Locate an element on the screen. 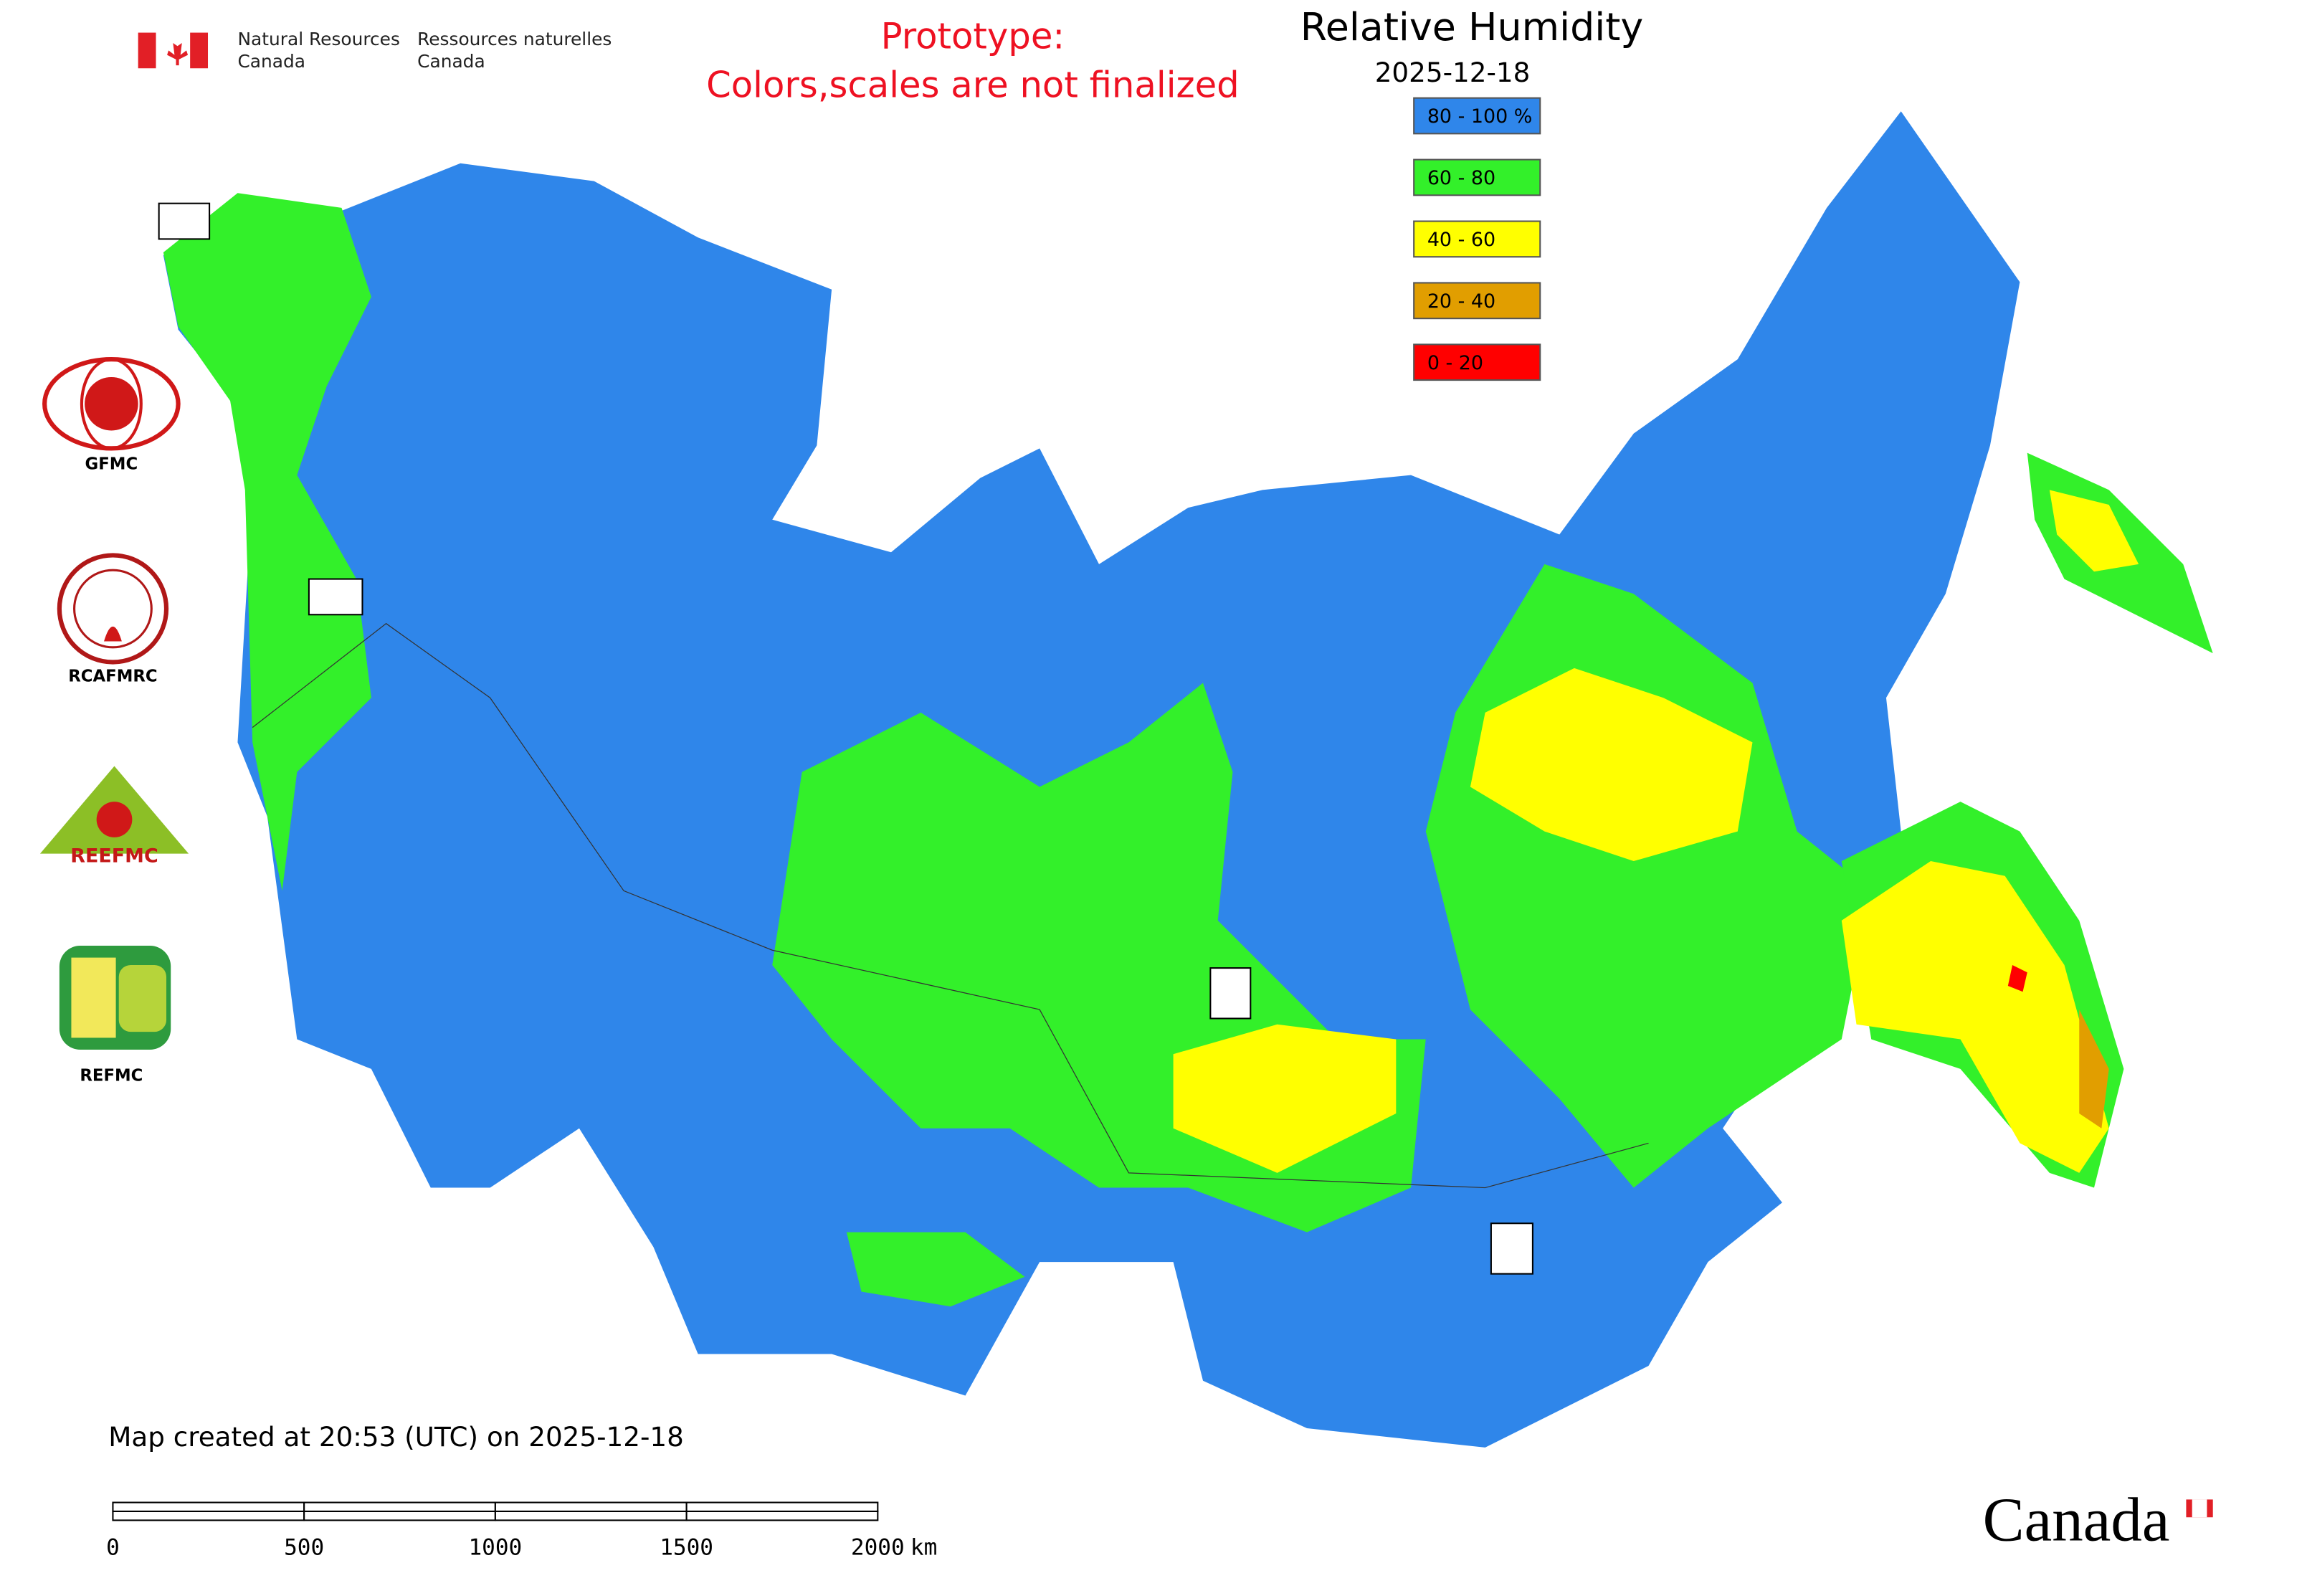 The width and height of the screenshot is (2302, 1596). rcafmrc-logo is located at coordinates (113, 609).